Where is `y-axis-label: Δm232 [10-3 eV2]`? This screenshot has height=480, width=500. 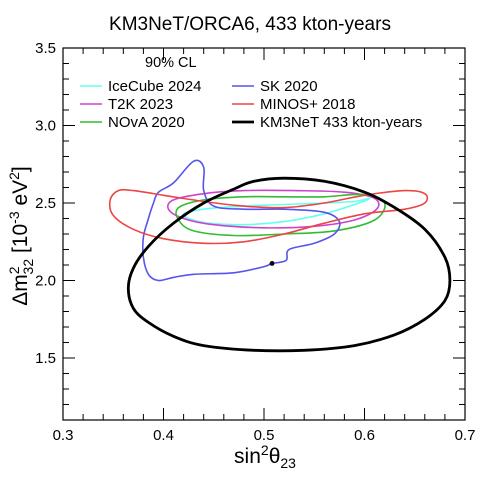 y-axis-label: Δm232 [10-3 eV2] is located at coordinates (21, 236).